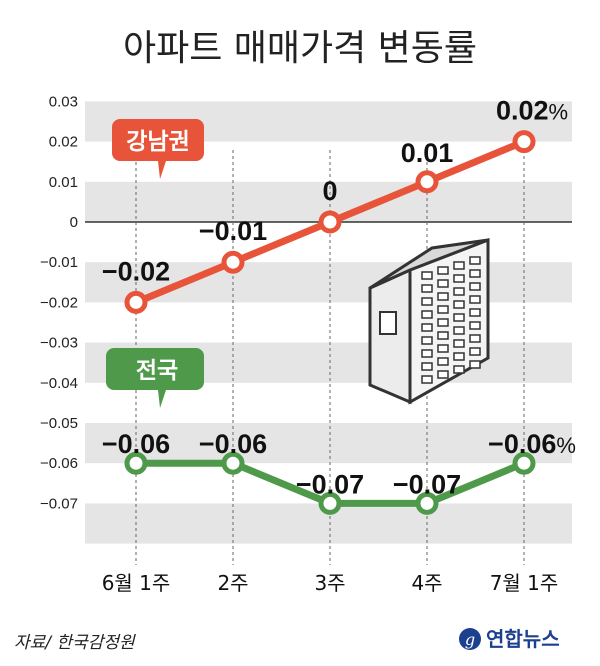 The width and height of the screenshot is (600, 666). What do you see at coordinates (136, 583) in the screenshot?
I see `x-tick-label: 6월 1주` at bounding box center [136, 583].